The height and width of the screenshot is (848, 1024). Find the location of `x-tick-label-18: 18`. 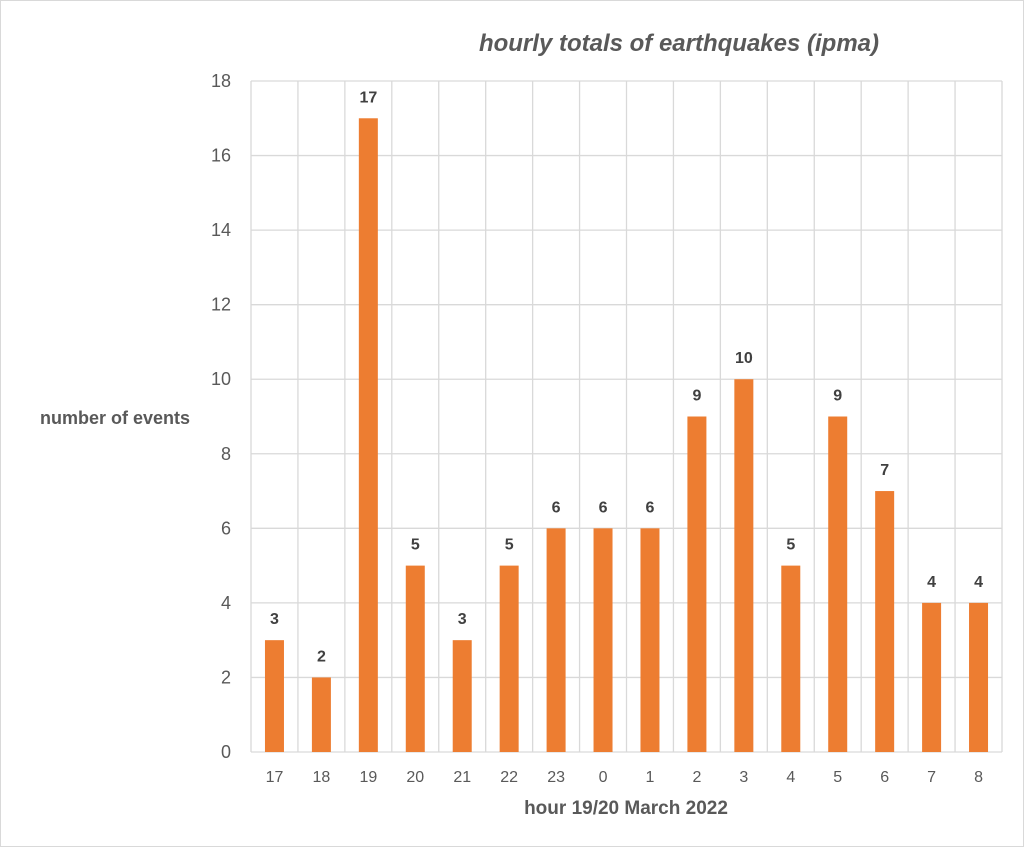

x-tick-label-18: 18 is located at coordinates (322, 777).